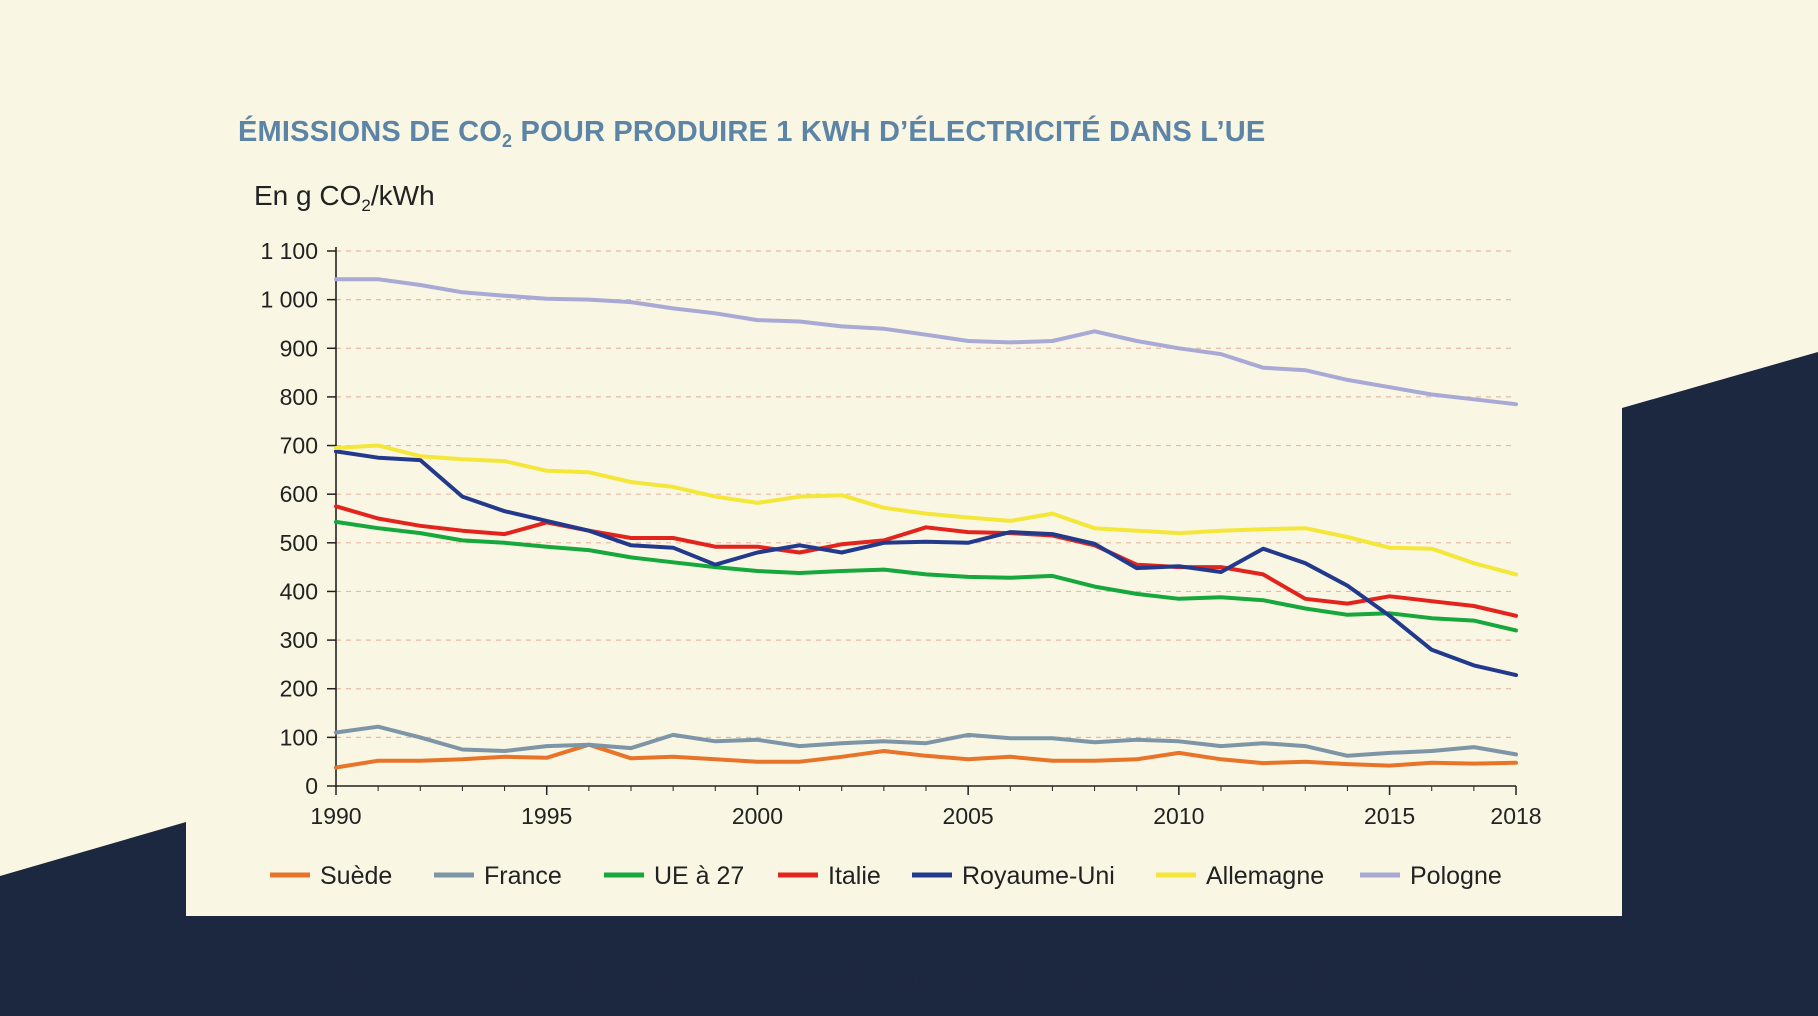 This screenshot has height=1016, width=1818. I want to click on y-tick-label: 200, so click(299, 689).